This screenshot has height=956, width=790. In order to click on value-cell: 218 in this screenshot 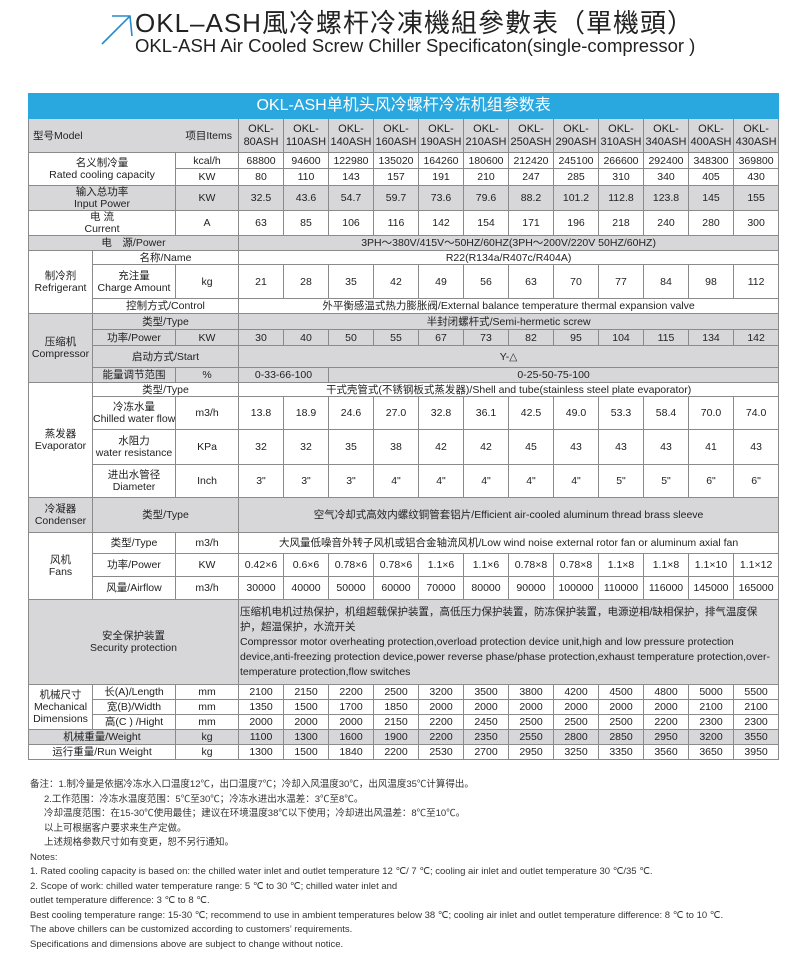, I will do `click(621, 223)`.